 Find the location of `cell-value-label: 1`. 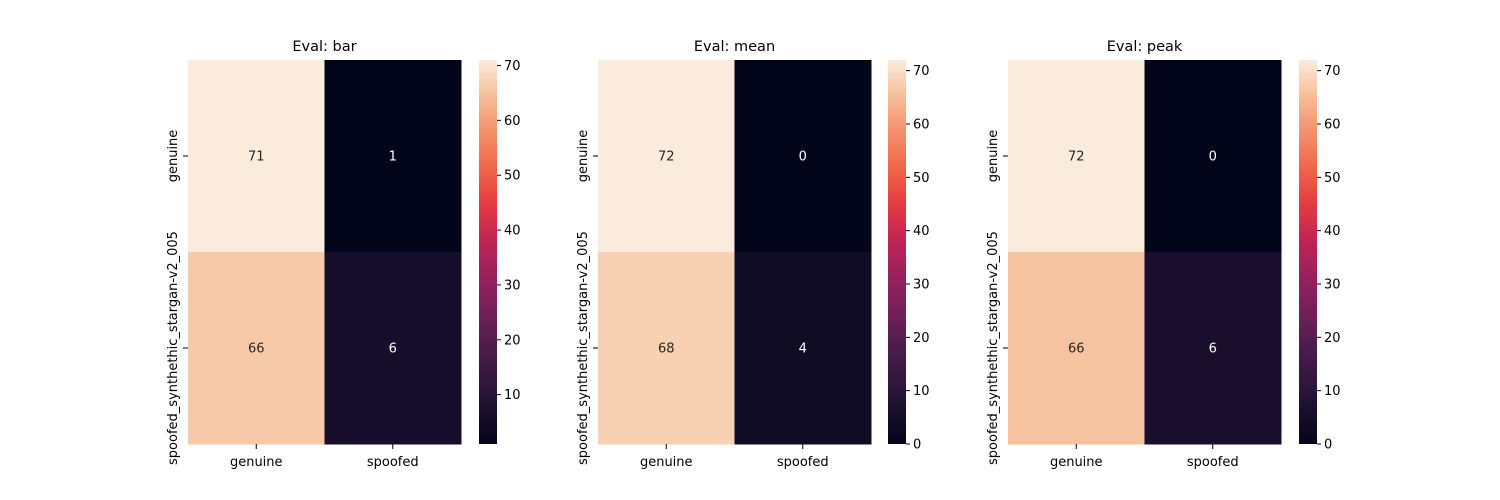

cell-value-label: 1 is located at coordinates (393, 157).